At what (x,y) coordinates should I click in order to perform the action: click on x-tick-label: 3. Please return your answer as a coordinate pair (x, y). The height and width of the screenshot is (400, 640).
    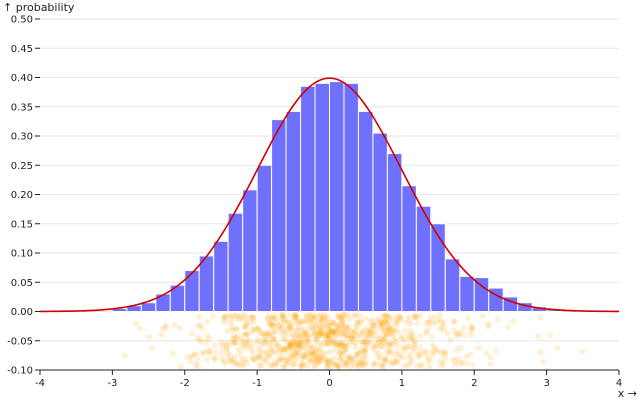
    Looking at the image, I should click on (546, 383).